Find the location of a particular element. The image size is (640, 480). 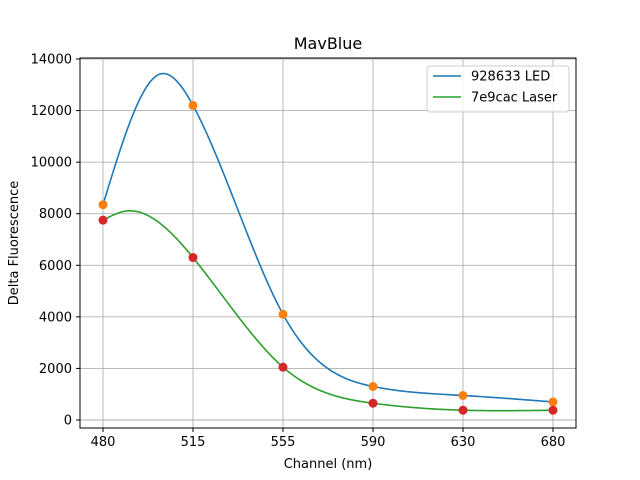

x-tick-label: 515 is located at coordinates (193, 442).